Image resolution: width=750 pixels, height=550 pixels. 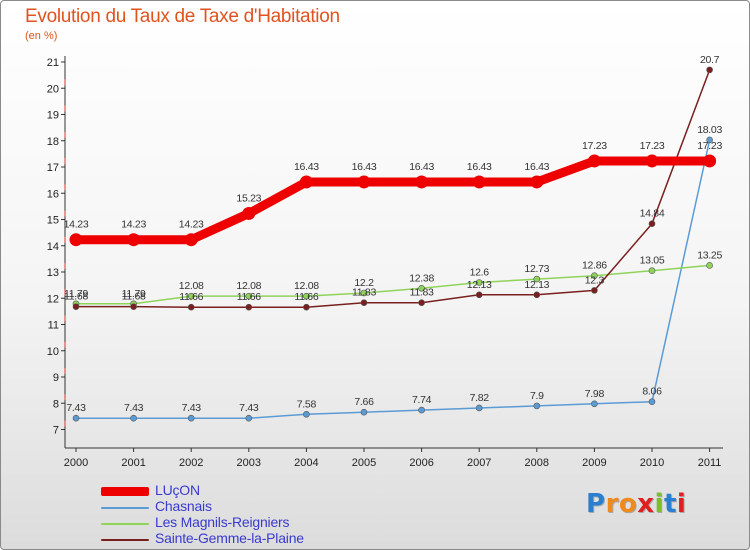 What do you see at coordinates (53, 194) in the screenshot?
I see `y-tick-label: 16` at bounding box center [53, 194].